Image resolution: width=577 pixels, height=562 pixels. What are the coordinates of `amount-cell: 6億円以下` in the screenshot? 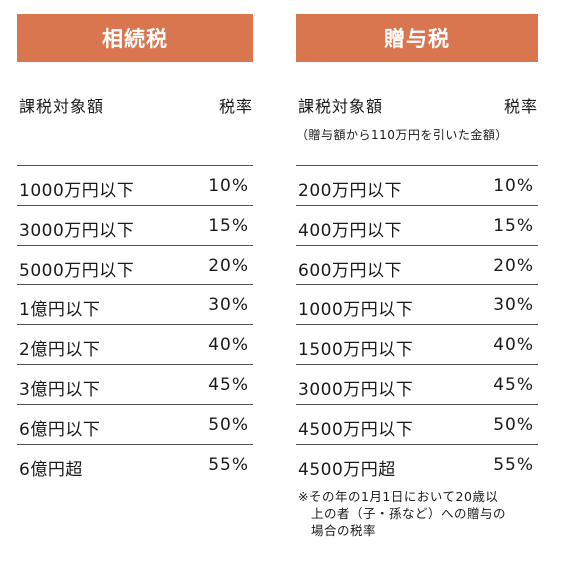 It's located at (60, 429).